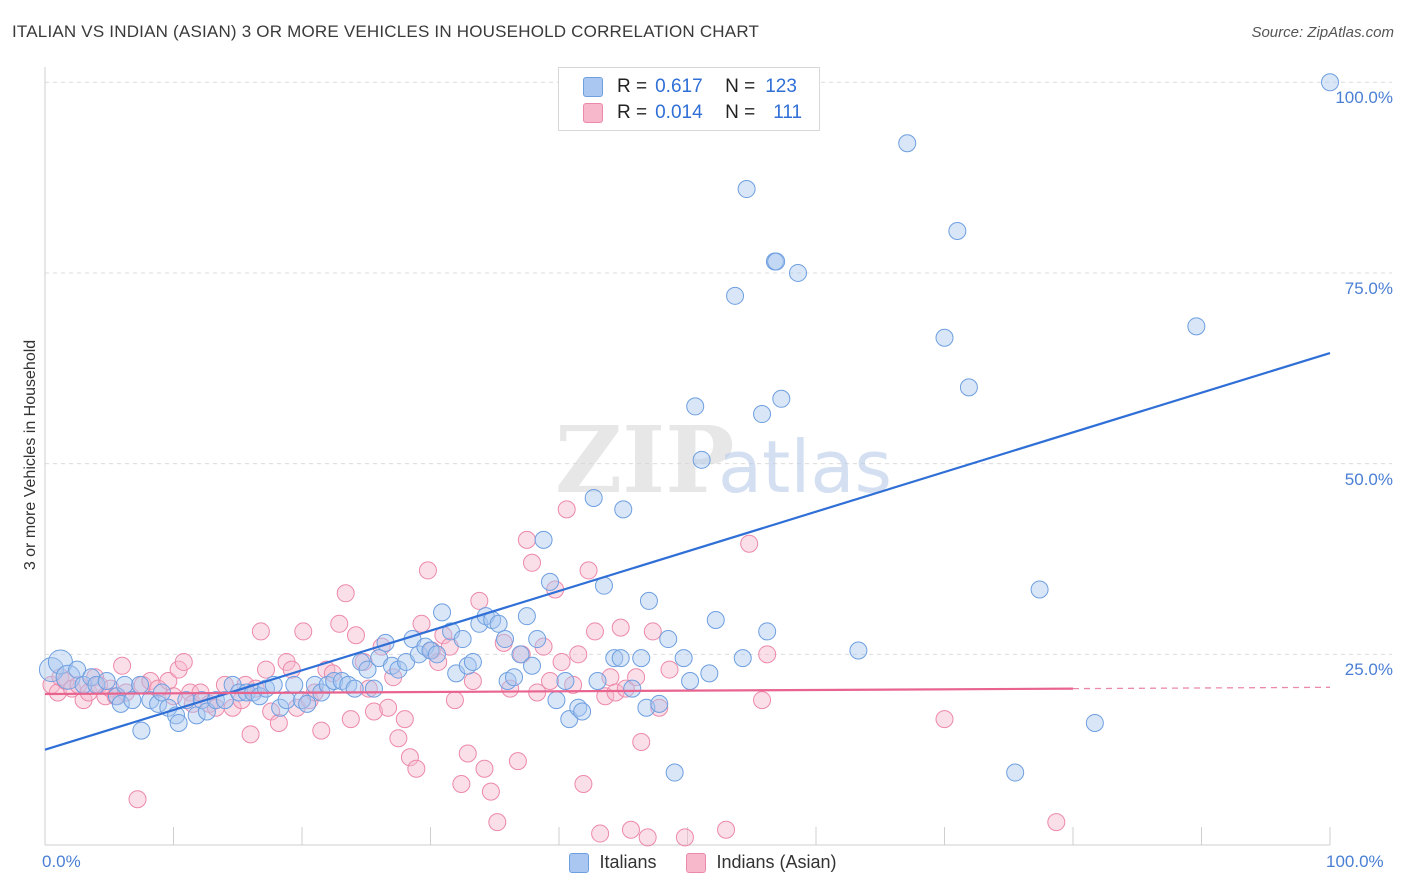 This screenshot has width=1406, height=892. Describe the element at coordinates (679, 86) in the screenshot. I see `legend-r-value-italians: 0.617` at that location.